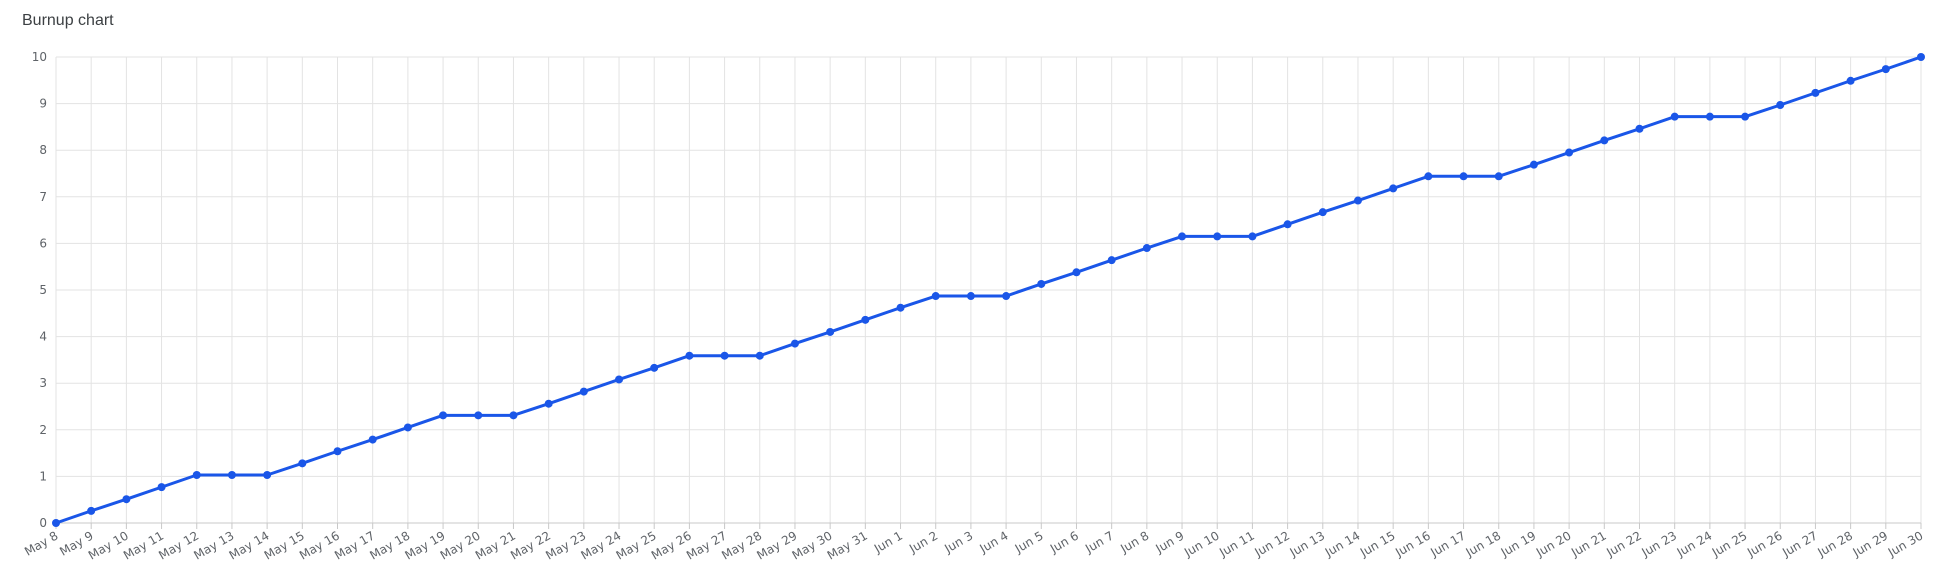 Image resolution: width=1945 pixels, height=569 pixels. I want to click on x-tick-label: Jun 28, so click(1834, 544).